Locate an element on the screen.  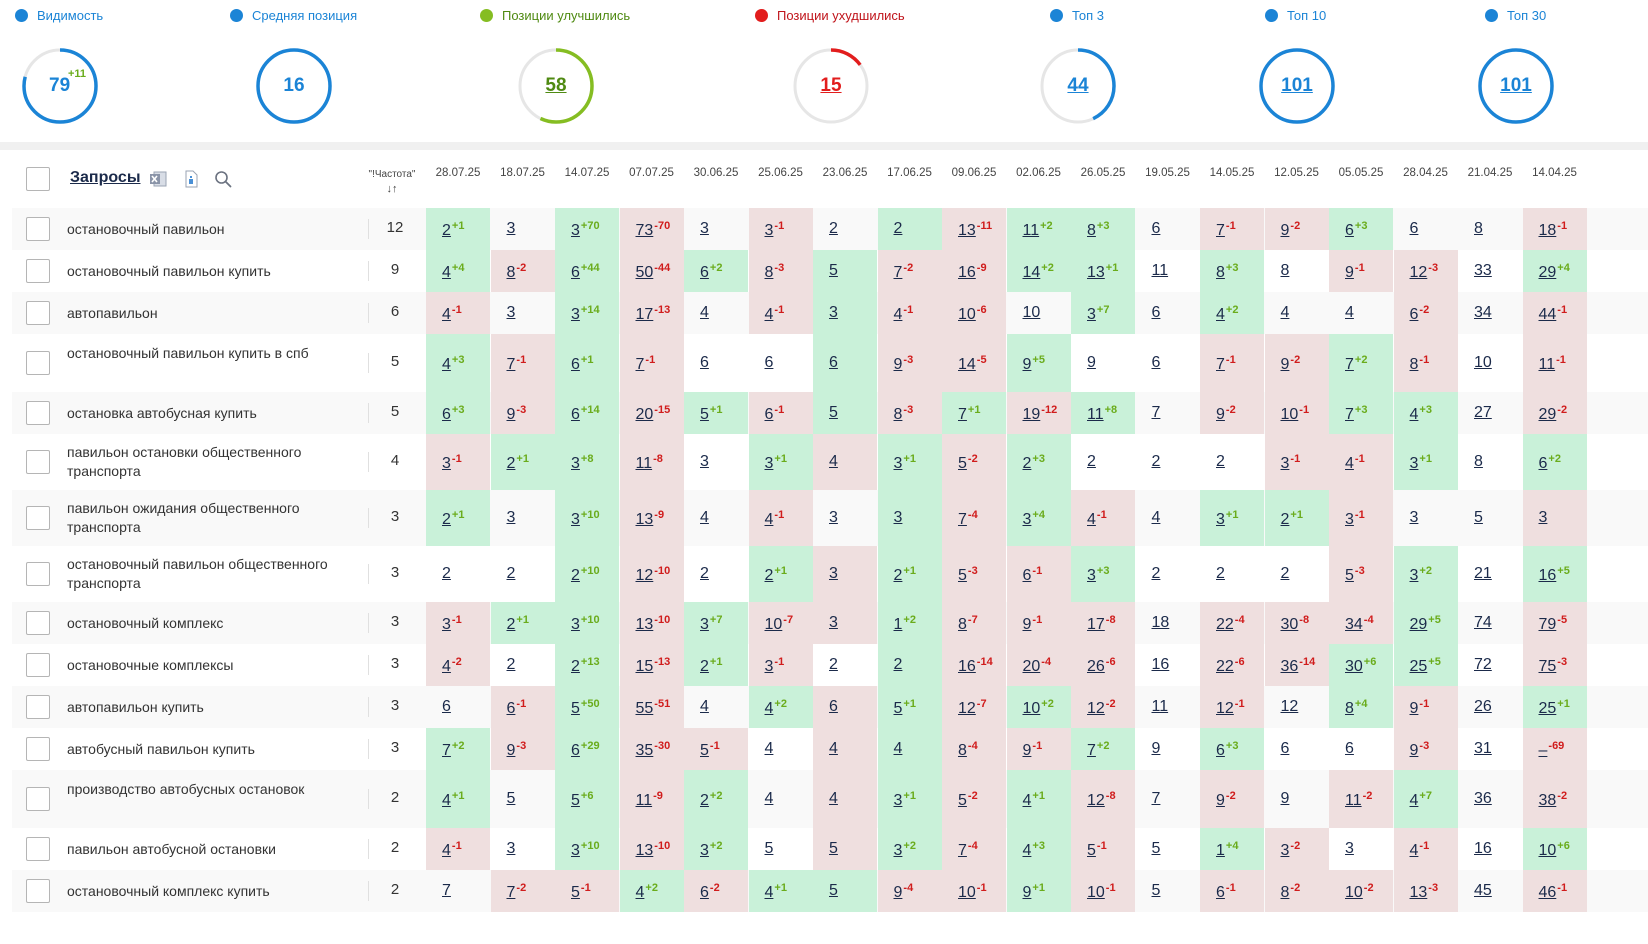
date-column-header: 14.04.25 is located at coordinates (1554, 173).